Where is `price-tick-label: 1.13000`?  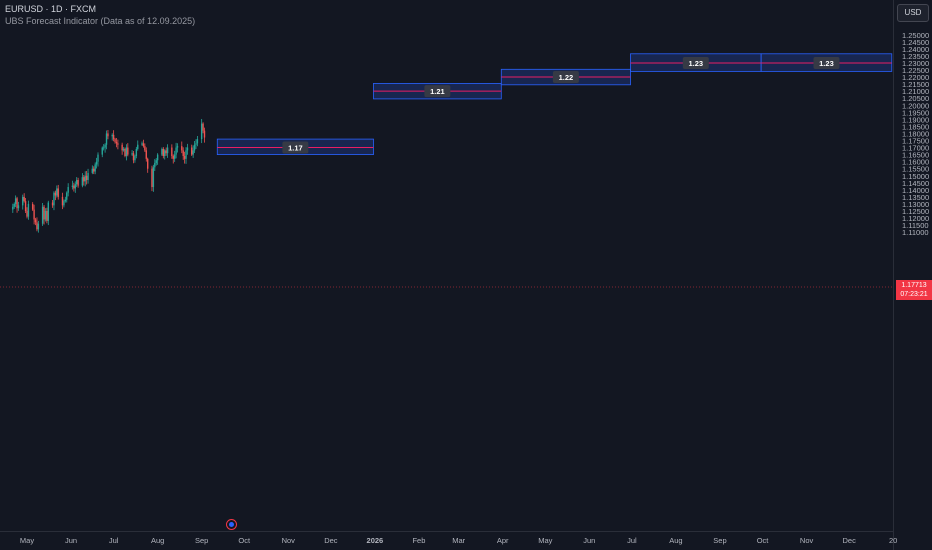
price-tick-label: 1.13000 is located at coordinates (915, 204).